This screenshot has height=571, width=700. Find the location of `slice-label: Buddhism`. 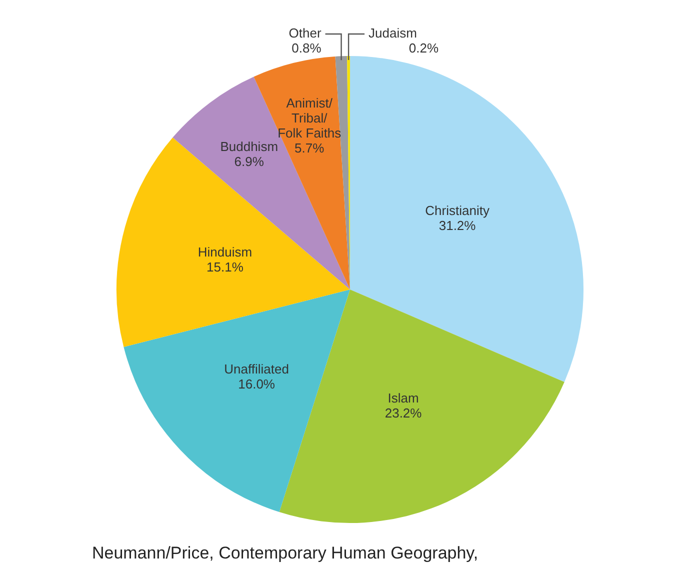

slice-label: Buddhism is located at coordinates (249, 146).